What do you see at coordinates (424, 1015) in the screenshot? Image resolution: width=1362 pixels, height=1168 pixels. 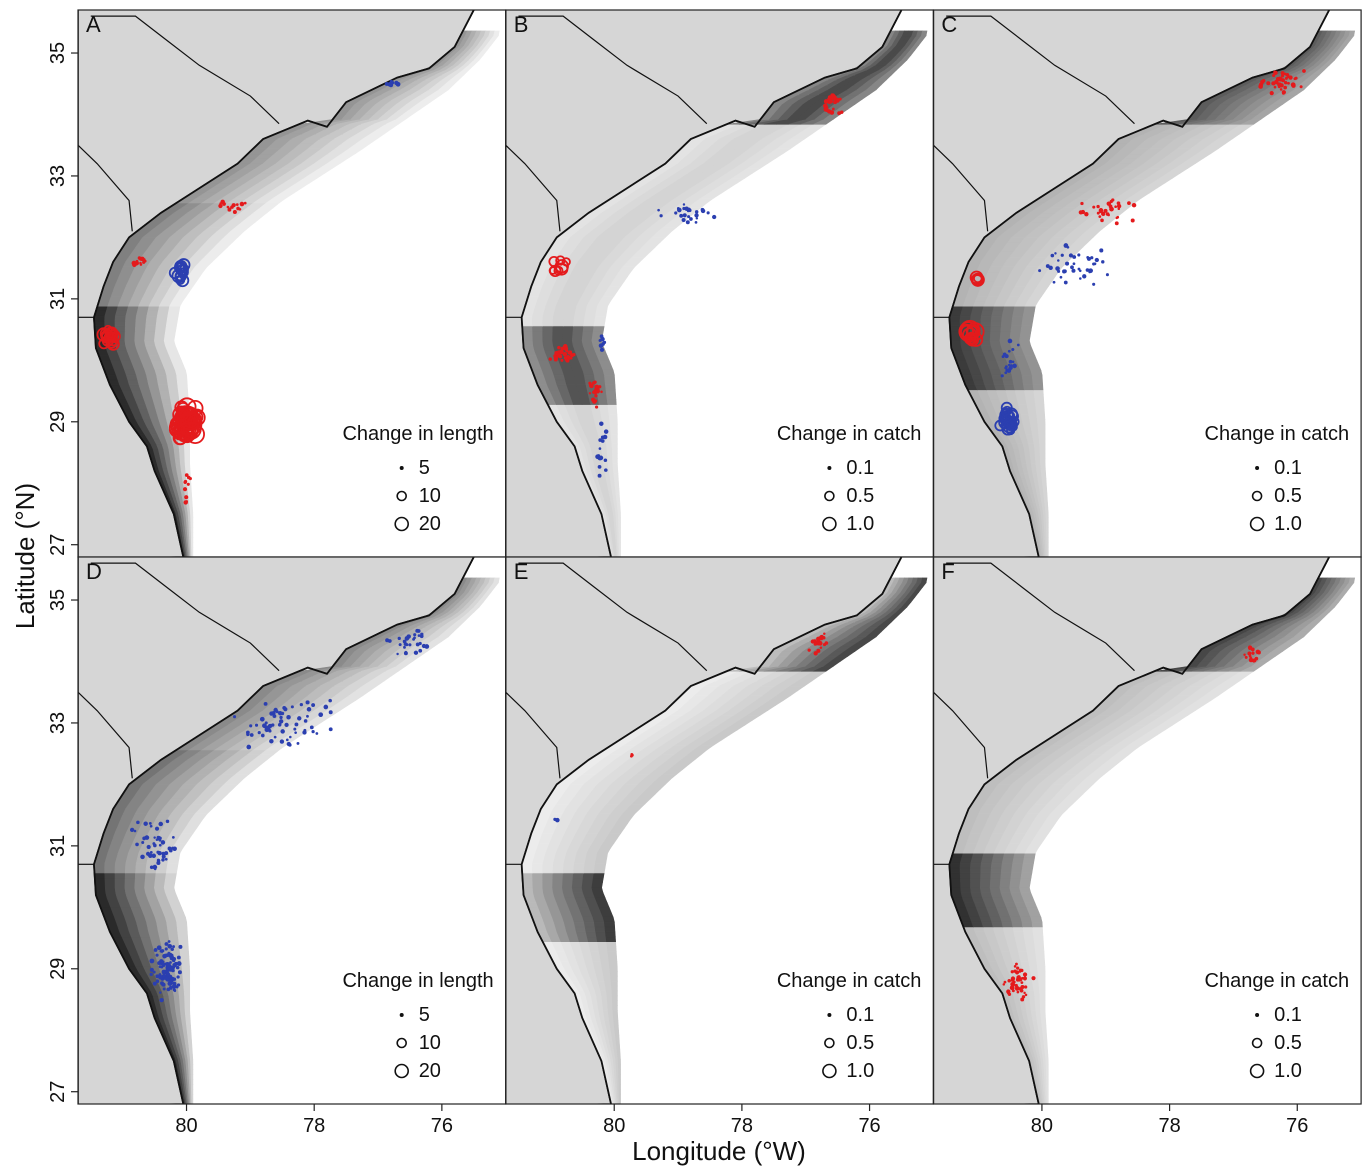 I see `legend-value: 5` at bounding box center [424, 1015].